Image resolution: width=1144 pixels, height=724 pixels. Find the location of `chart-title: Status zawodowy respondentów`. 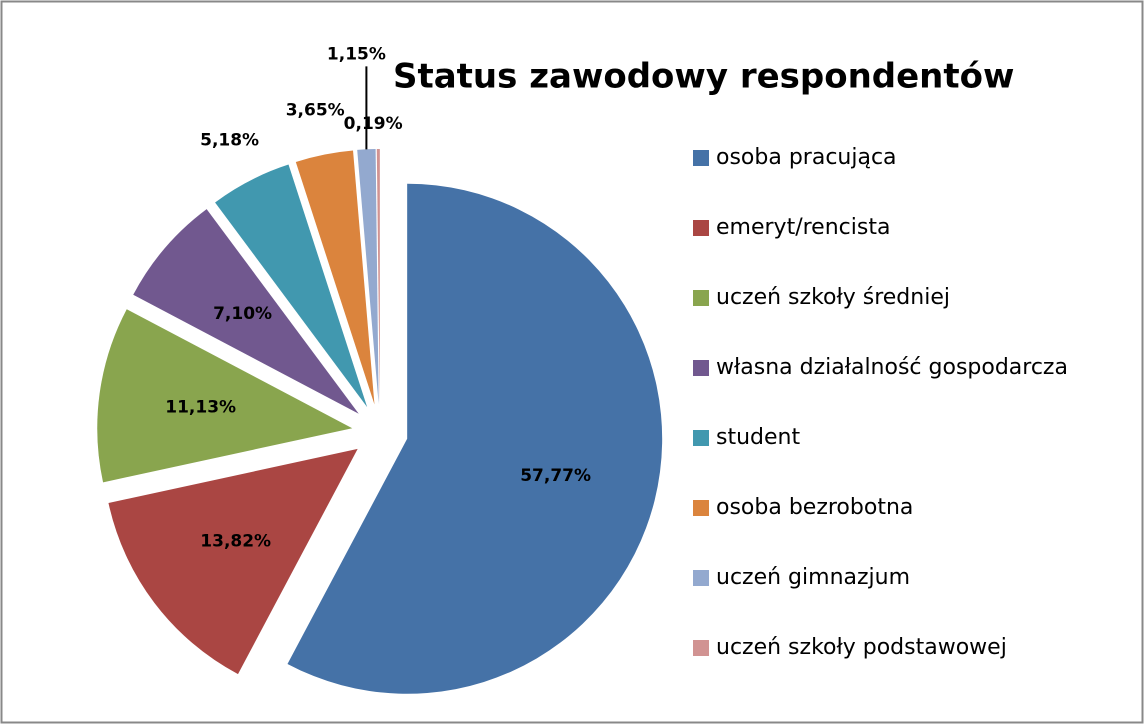

chart-title: Status zawodowy respondentów is located at coordinates (703, 77).